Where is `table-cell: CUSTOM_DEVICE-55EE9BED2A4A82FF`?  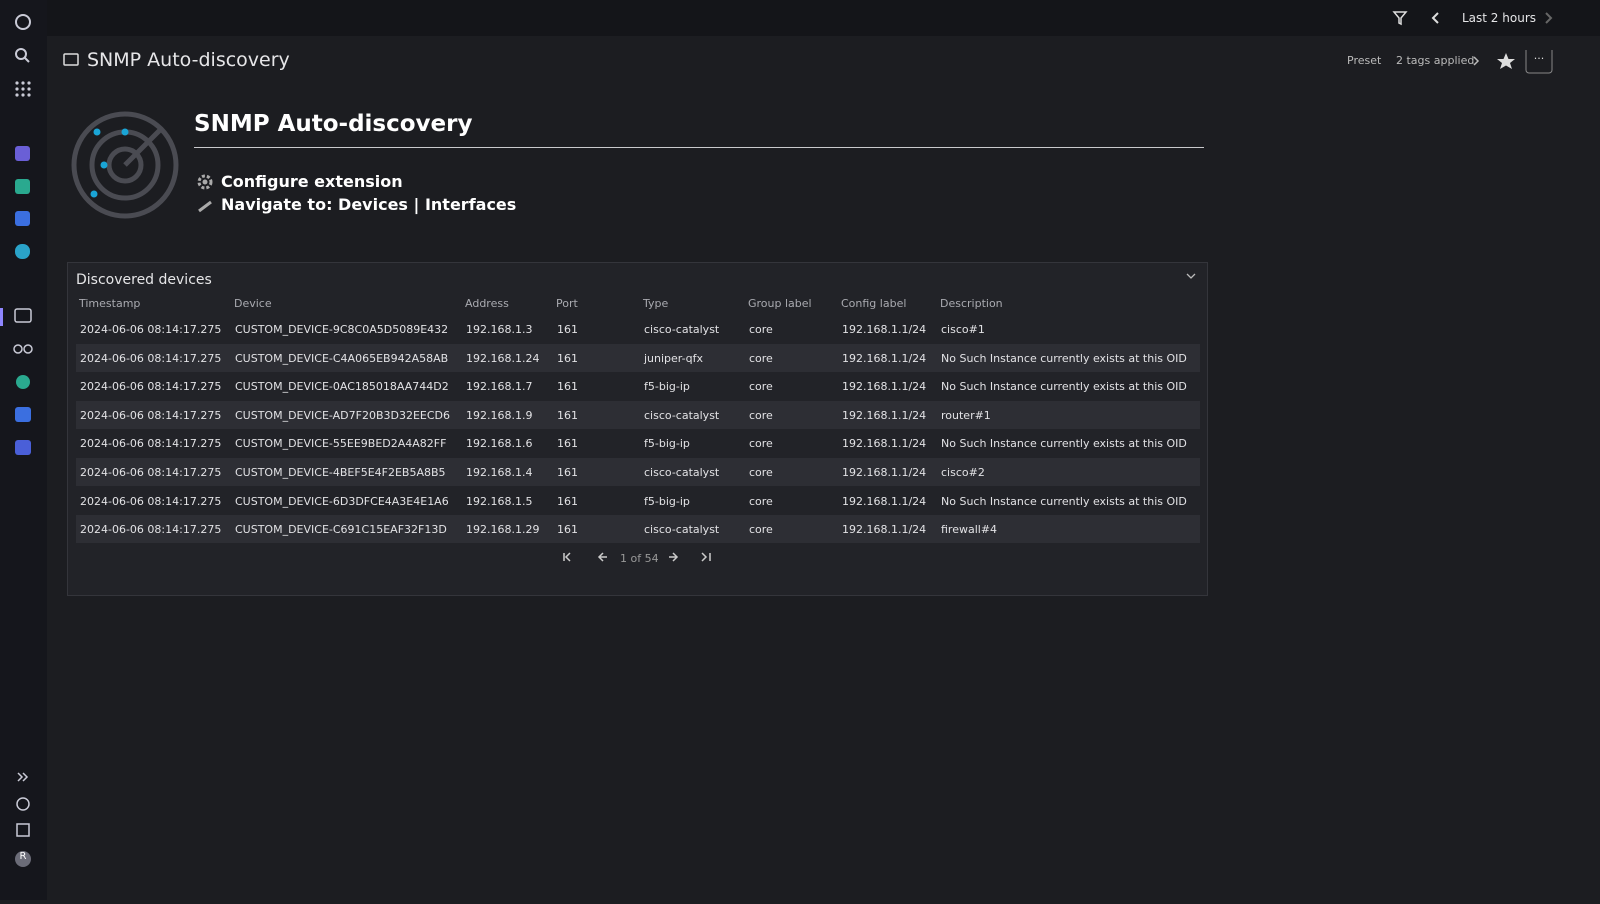
table-cell: CUSTOM_DEVICE-55EE9BED2A4A82FF is located at coordinates (341, 444).